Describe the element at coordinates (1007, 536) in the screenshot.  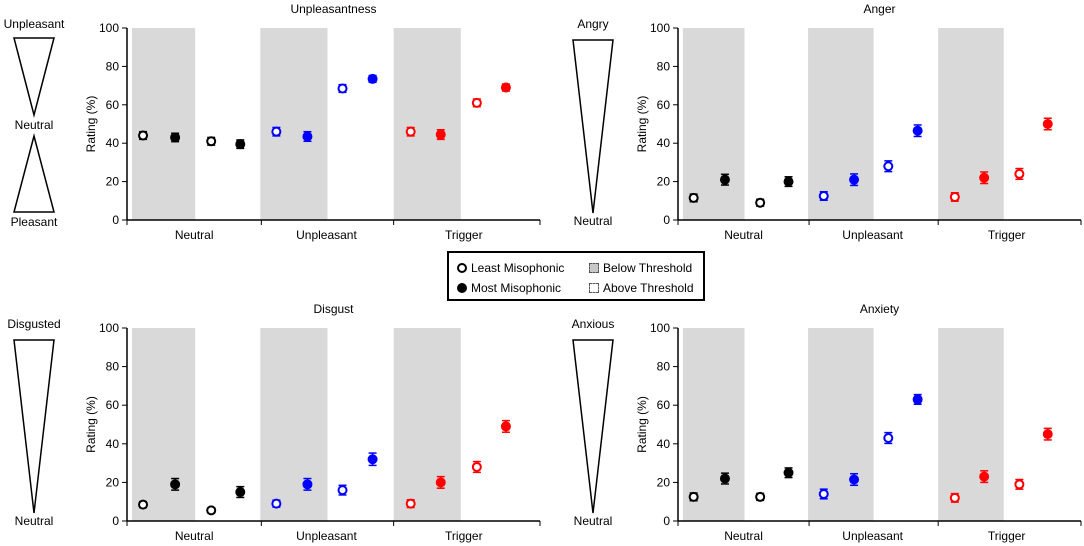
I see `x-category-label: Trigger` at that location.